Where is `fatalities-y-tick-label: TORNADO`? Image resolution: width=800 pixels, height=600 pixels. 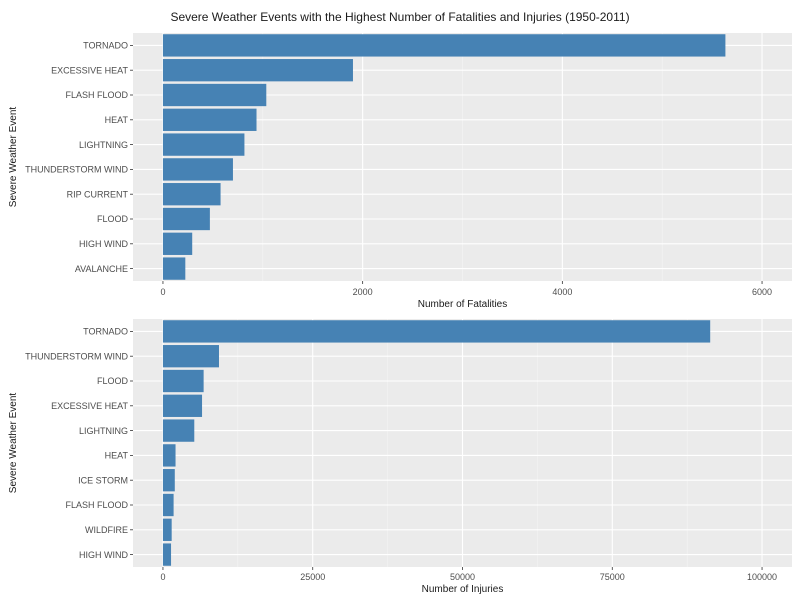
fatalities-y-tick-label: TORNADO is located at coordinates (105, 46).